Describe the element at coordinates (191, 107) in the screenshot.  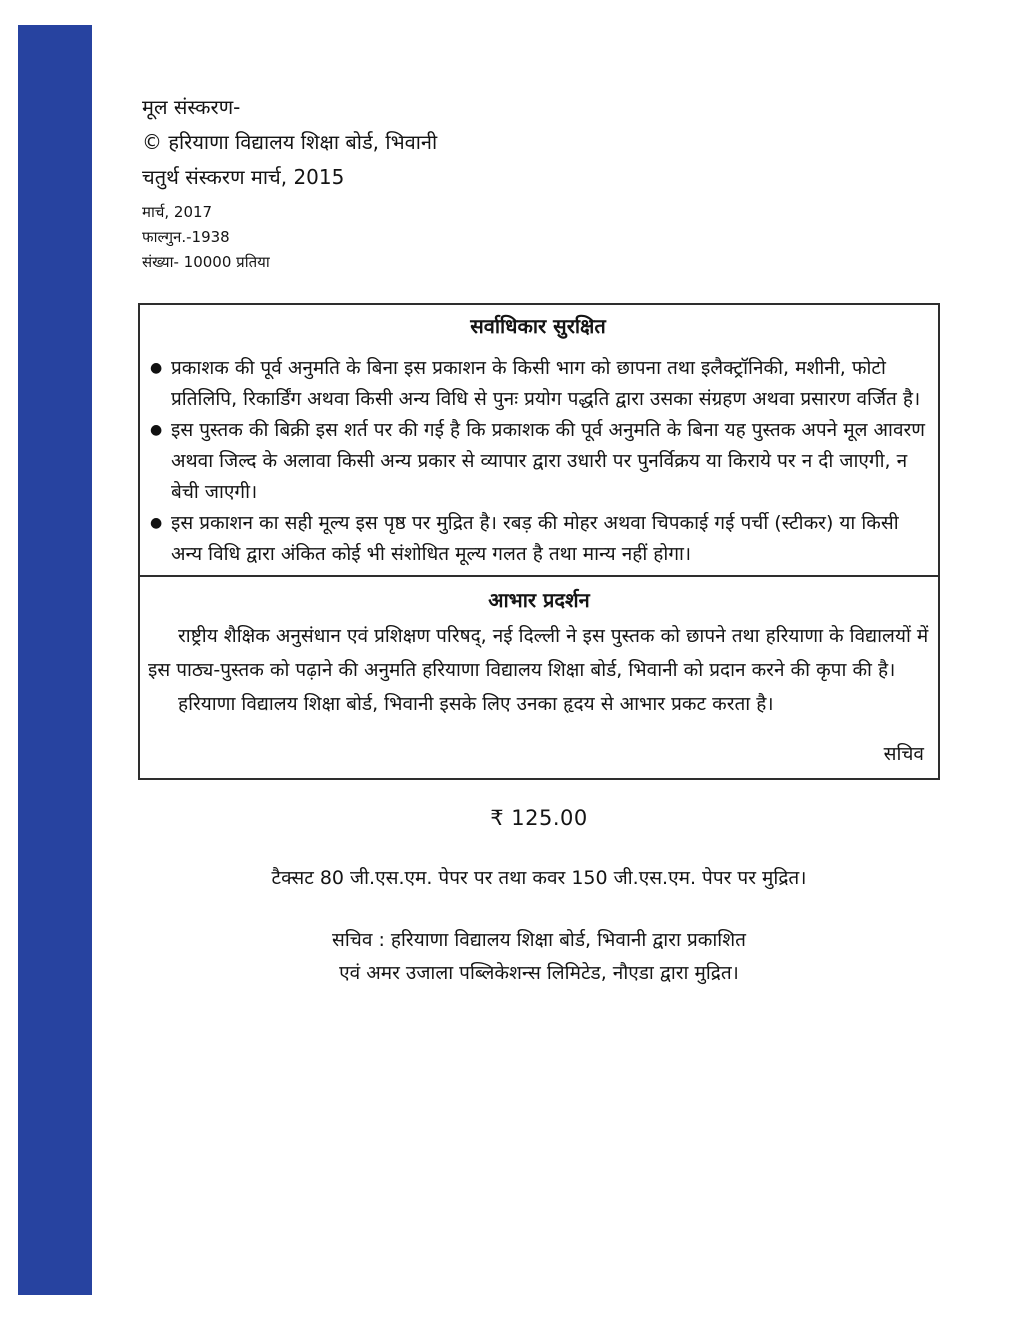
I see `original-edition-line: मूल संस्करण-` at that location.